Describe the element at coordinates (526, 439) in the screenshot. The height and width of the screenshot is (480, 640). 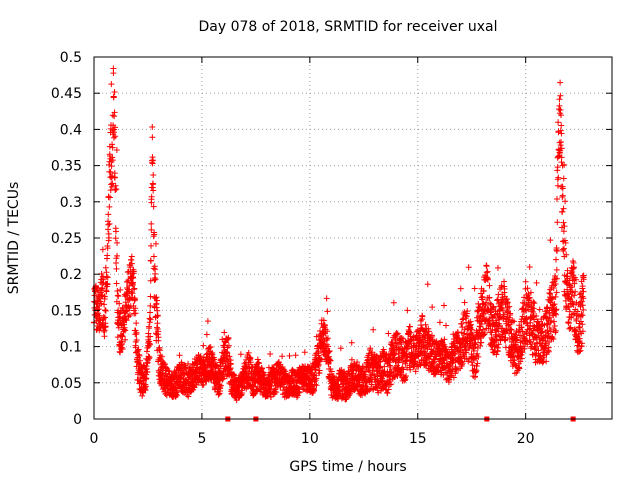
I see `x-tick-label: 20` at that location.